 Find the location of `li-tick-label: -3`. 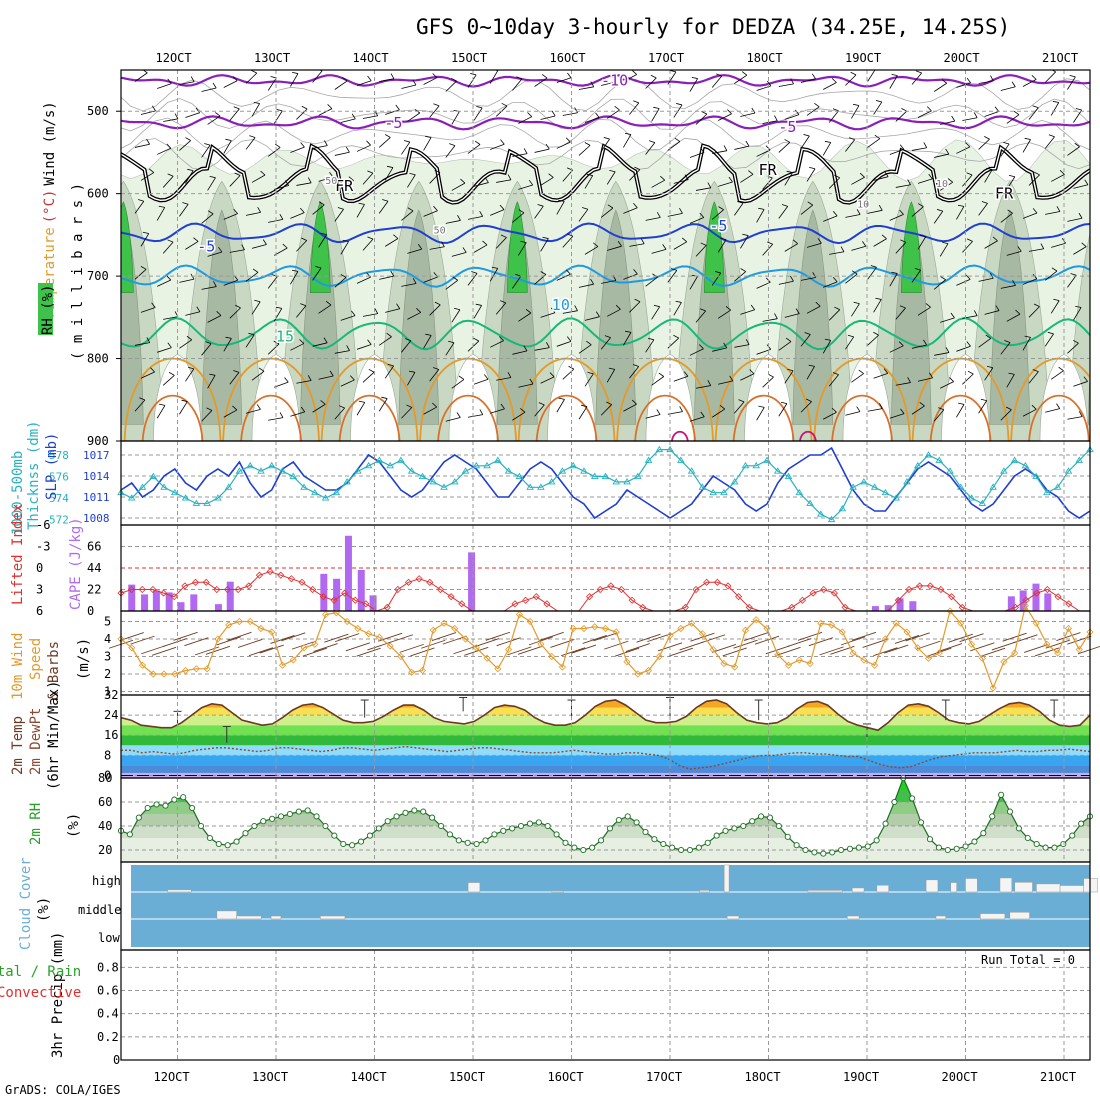

li-tick-label: -3 is located at coordinates (43, 547).